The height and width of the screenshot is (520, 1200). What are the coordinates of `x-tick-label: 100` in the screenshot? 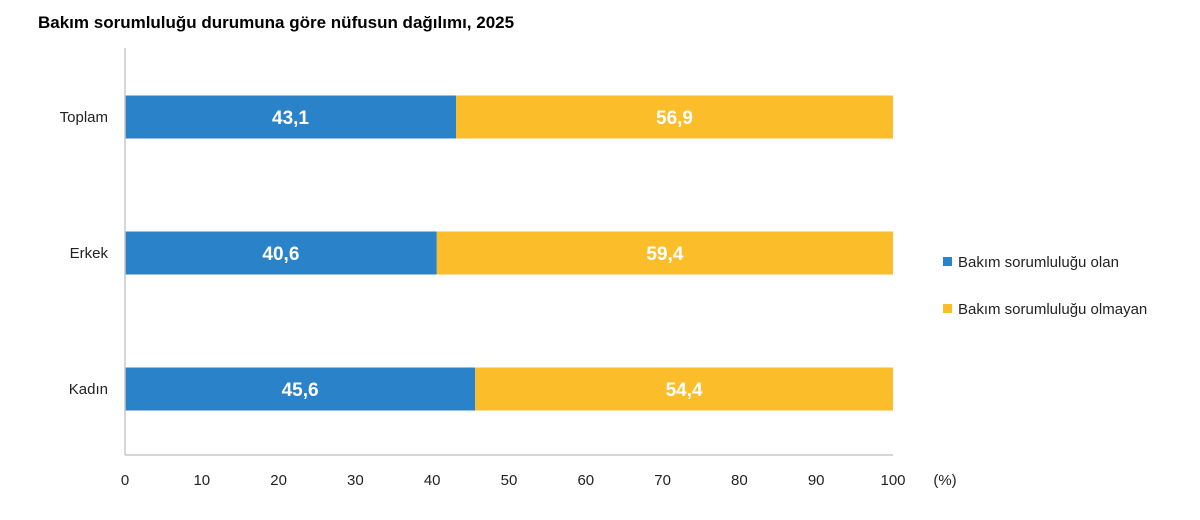 It's located at (892, 480).